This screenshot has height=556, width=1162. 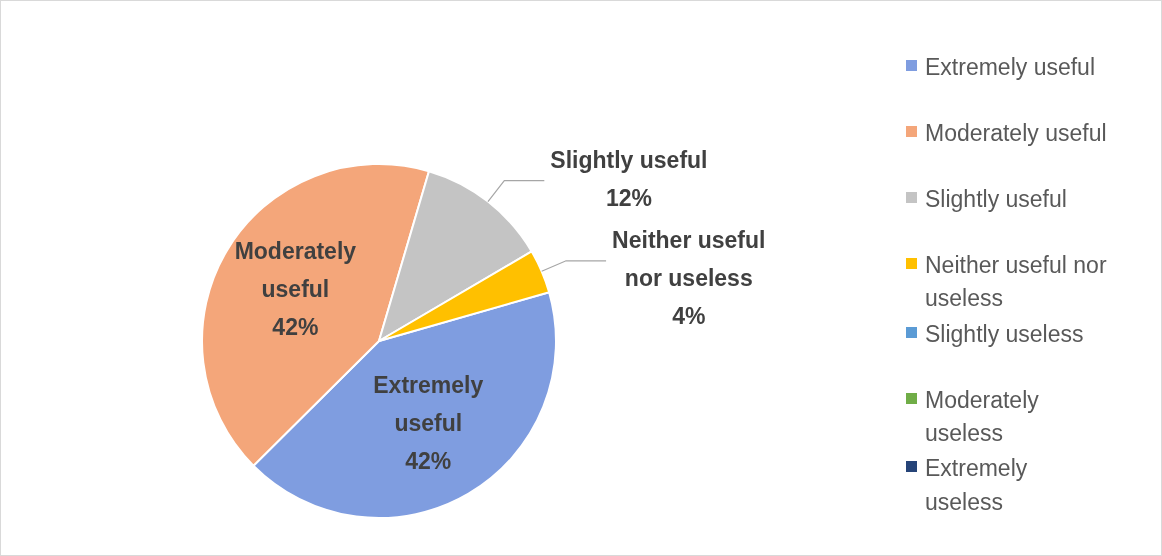 I want to click on slice-label: Slightly useful, so click(x=629, y=159).